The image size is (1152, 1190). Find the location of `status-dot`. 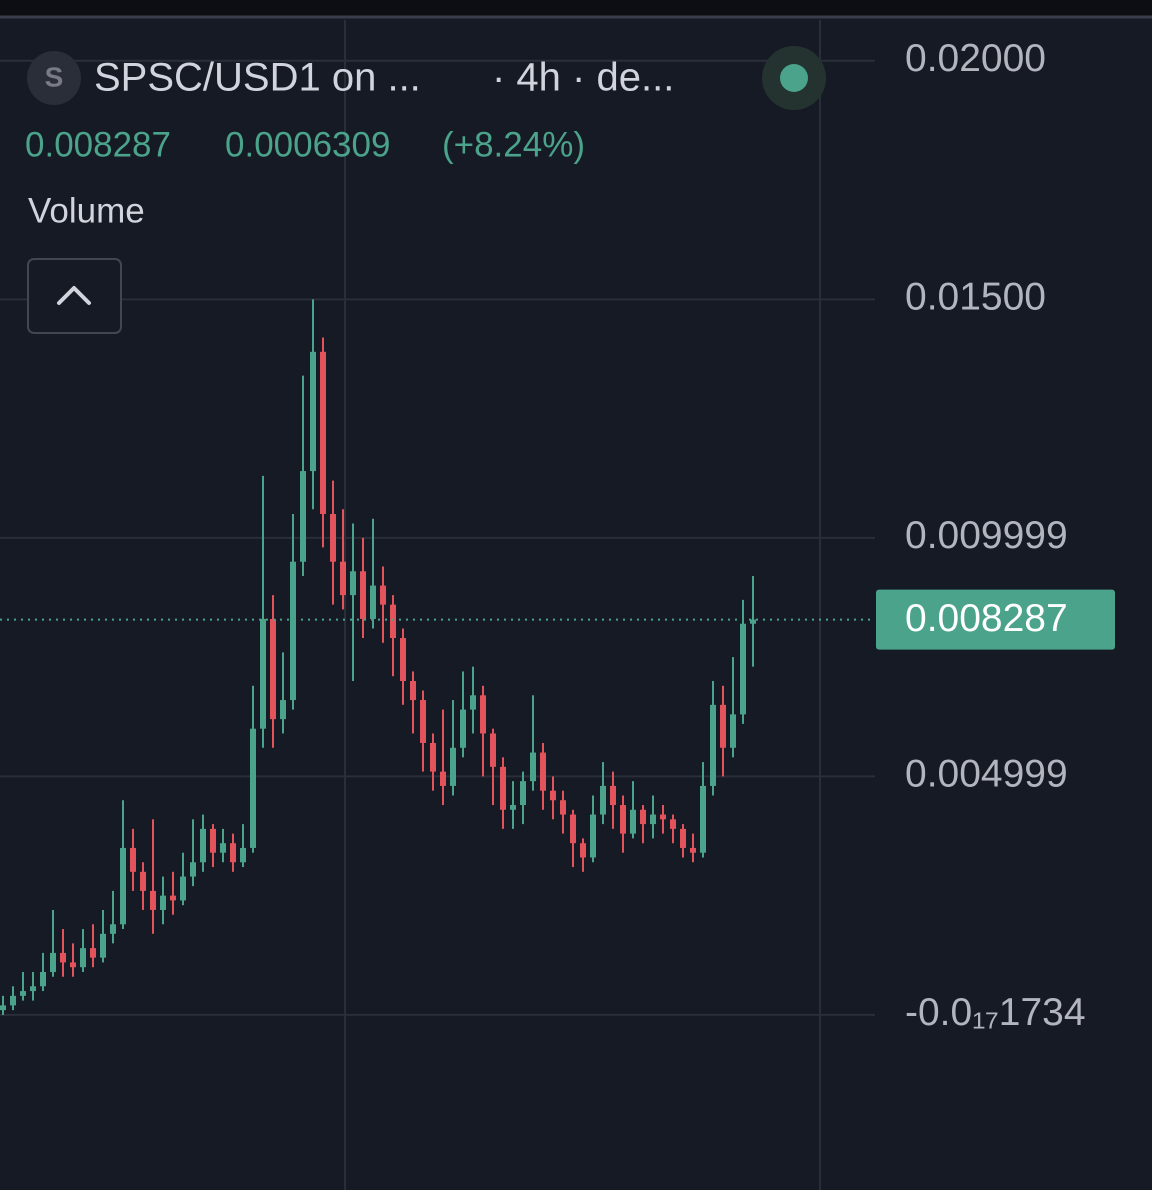

status-dot is located at coordinates (794, 78).